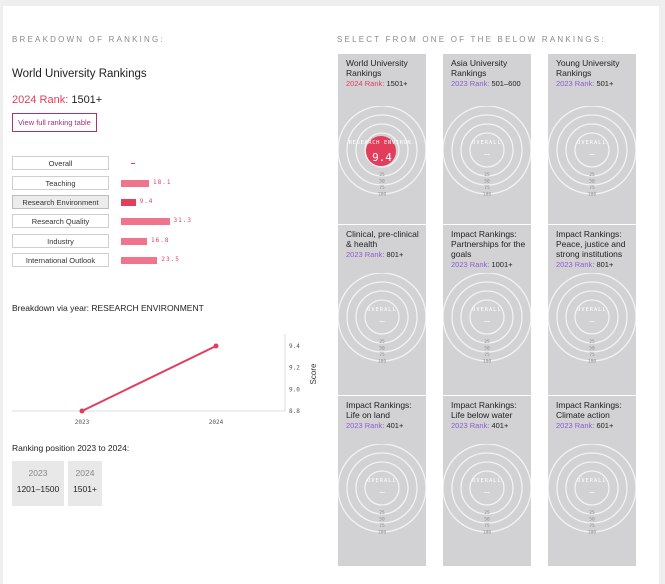  Describe the element at coordinates (60, 260) in the screenshot. I see `pillar-button: International Outlook` at that location.